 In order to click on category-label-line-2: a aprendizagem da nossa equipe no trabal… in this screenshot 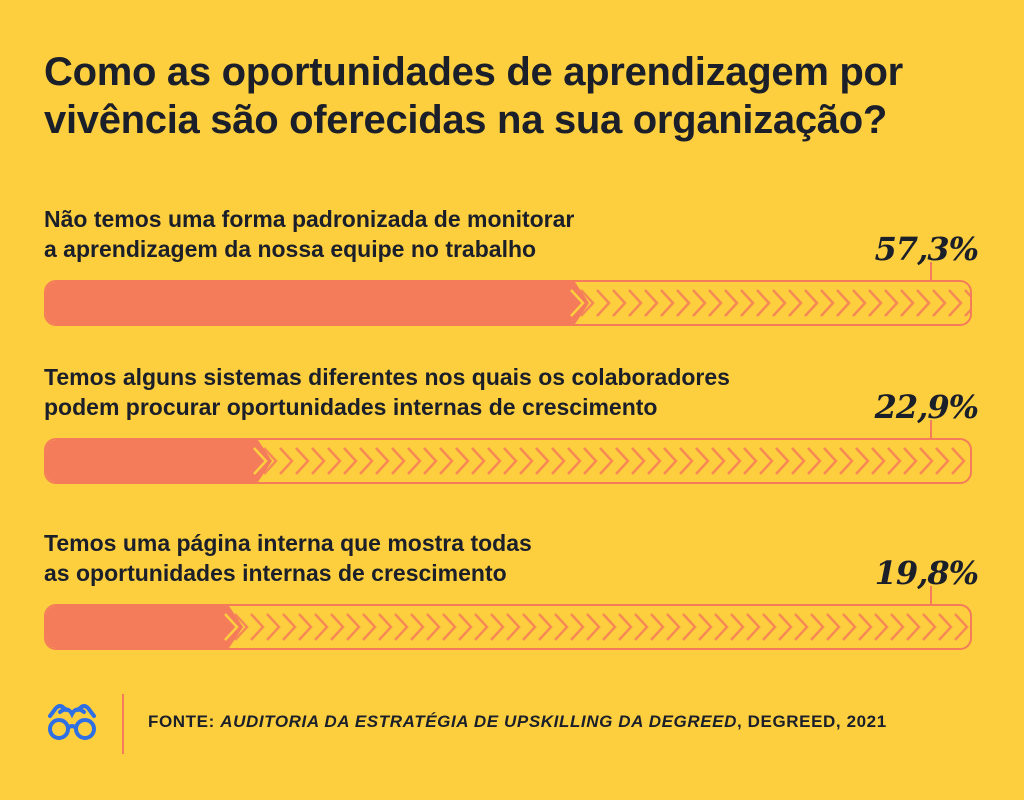, I will do `click(290, 249)`.